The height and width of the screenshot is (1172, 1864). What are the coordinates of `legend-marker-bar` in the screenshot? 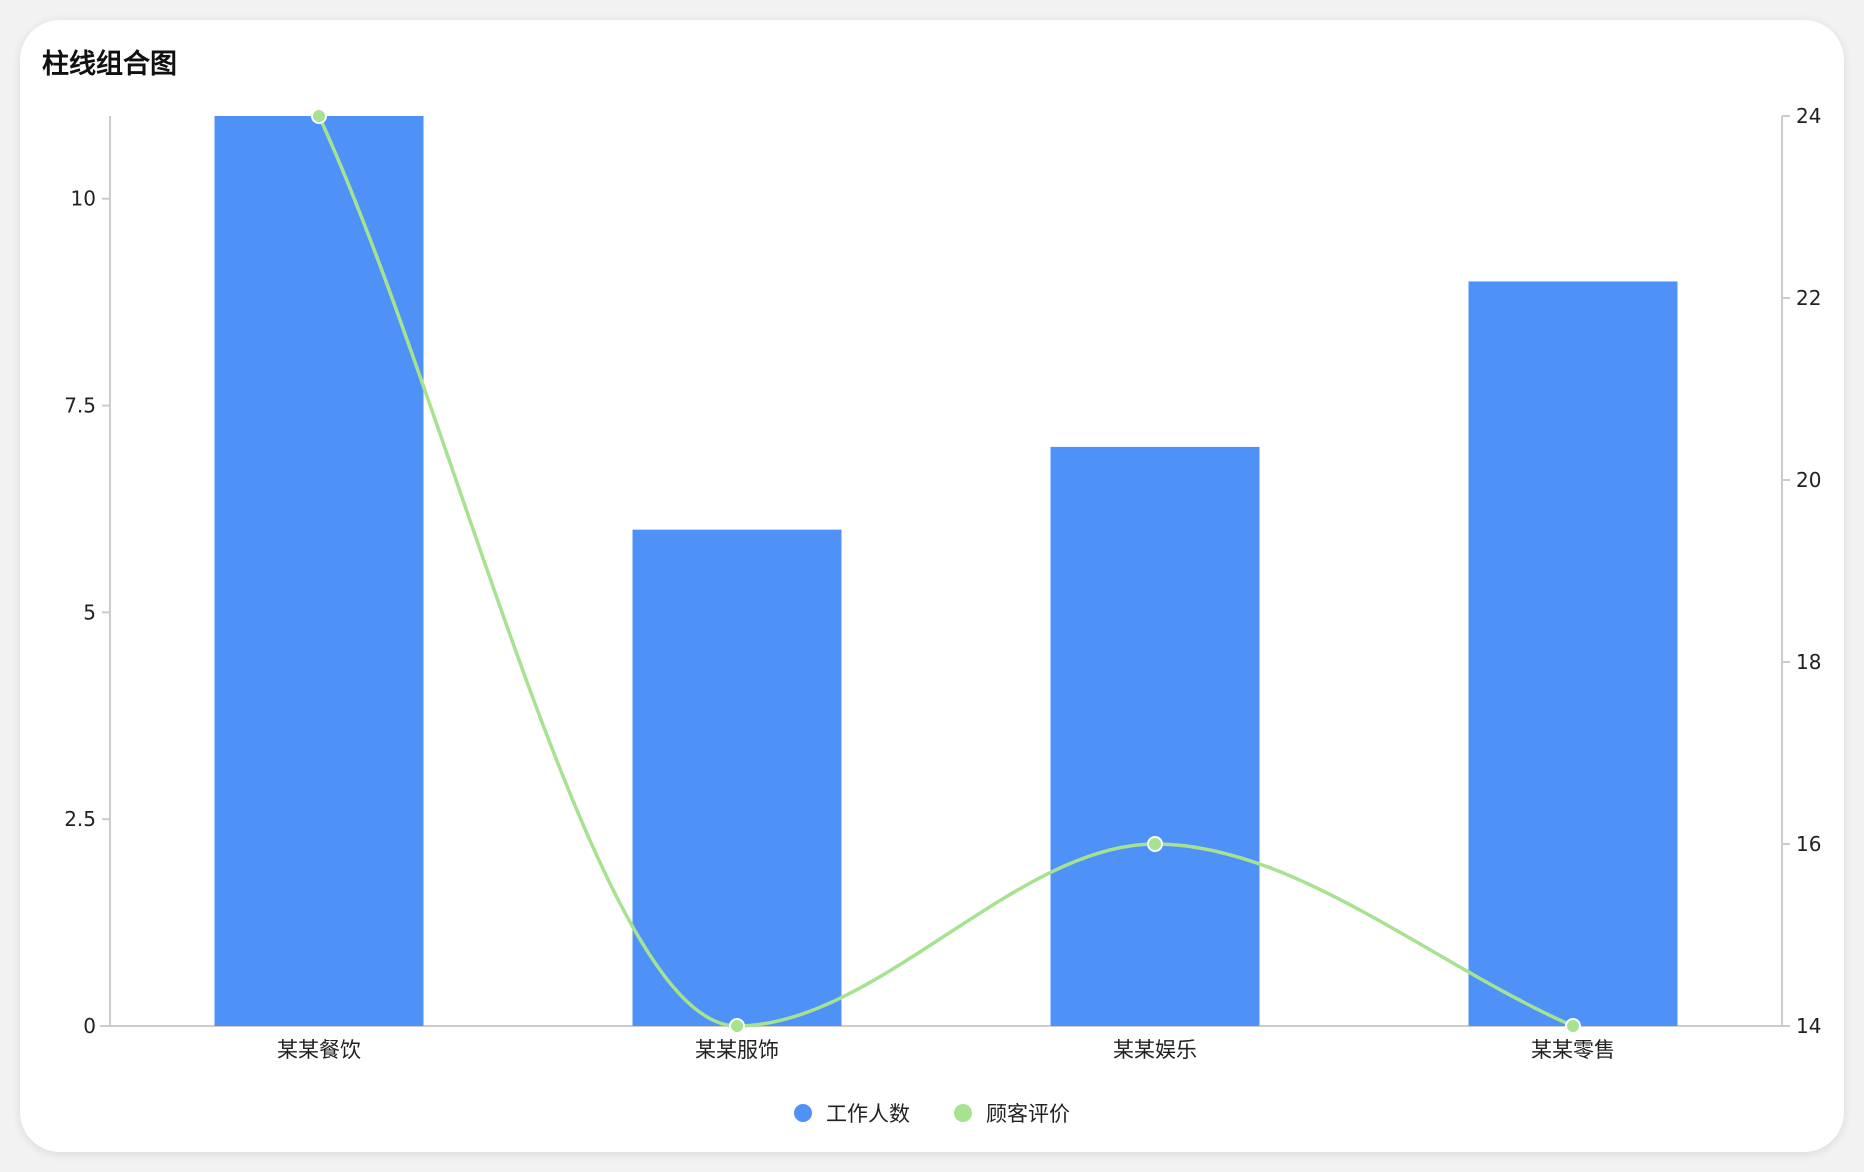 It's located at (803, 1113).